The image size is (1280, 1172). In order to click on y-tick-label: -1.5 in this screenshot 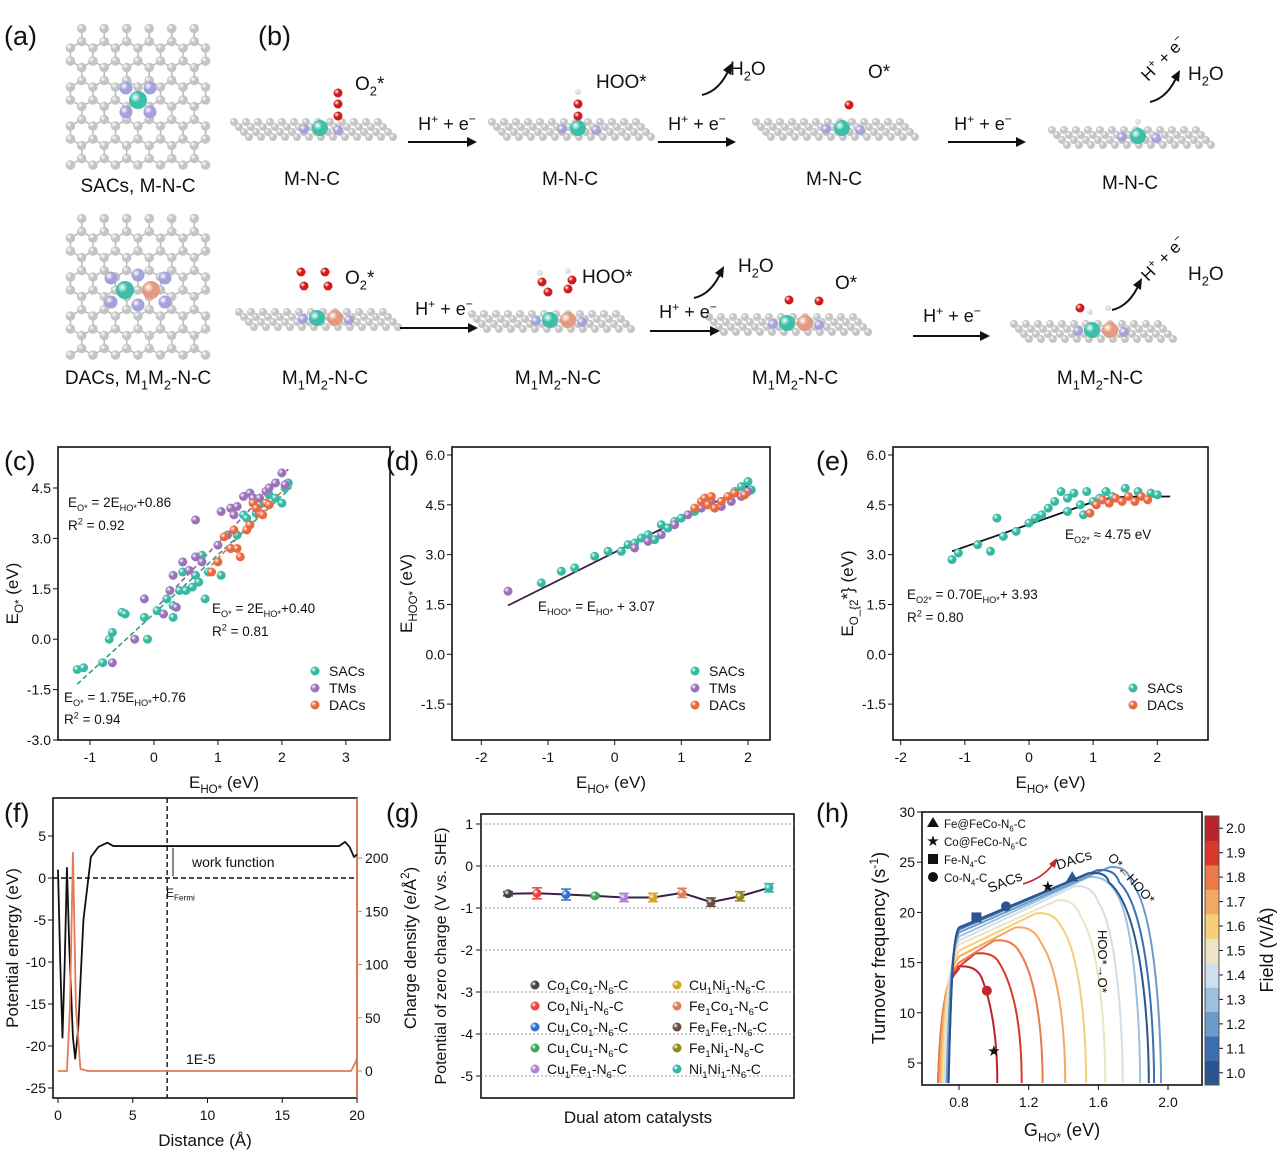, I will do `click(874, 704)`.